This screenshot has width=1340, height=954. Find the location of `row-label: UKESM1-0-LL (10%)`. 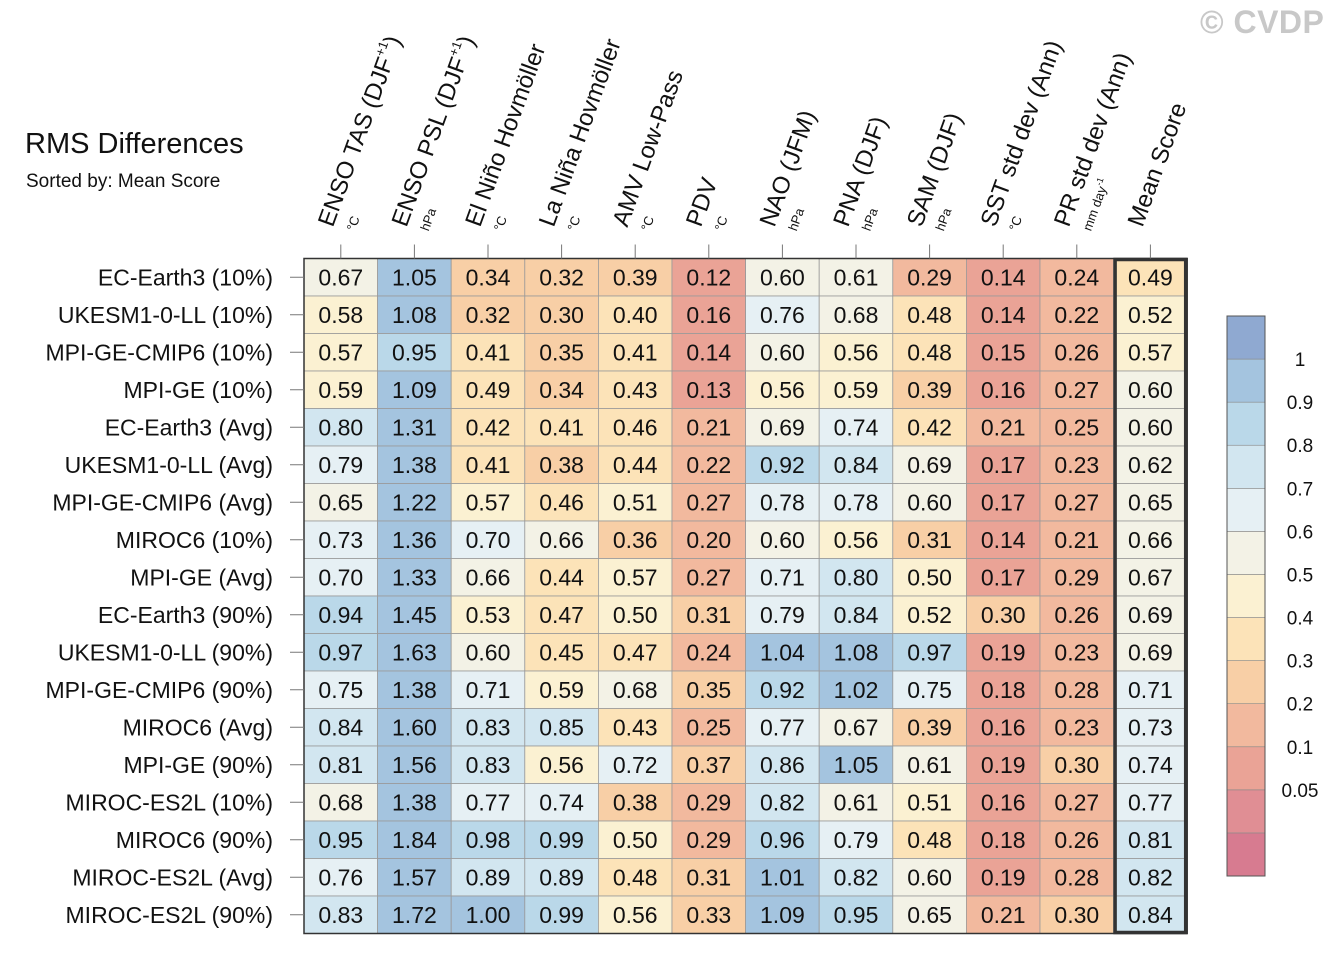

row-label: UKESM1-0-LL (10%) is located at coordinates (165, 315).